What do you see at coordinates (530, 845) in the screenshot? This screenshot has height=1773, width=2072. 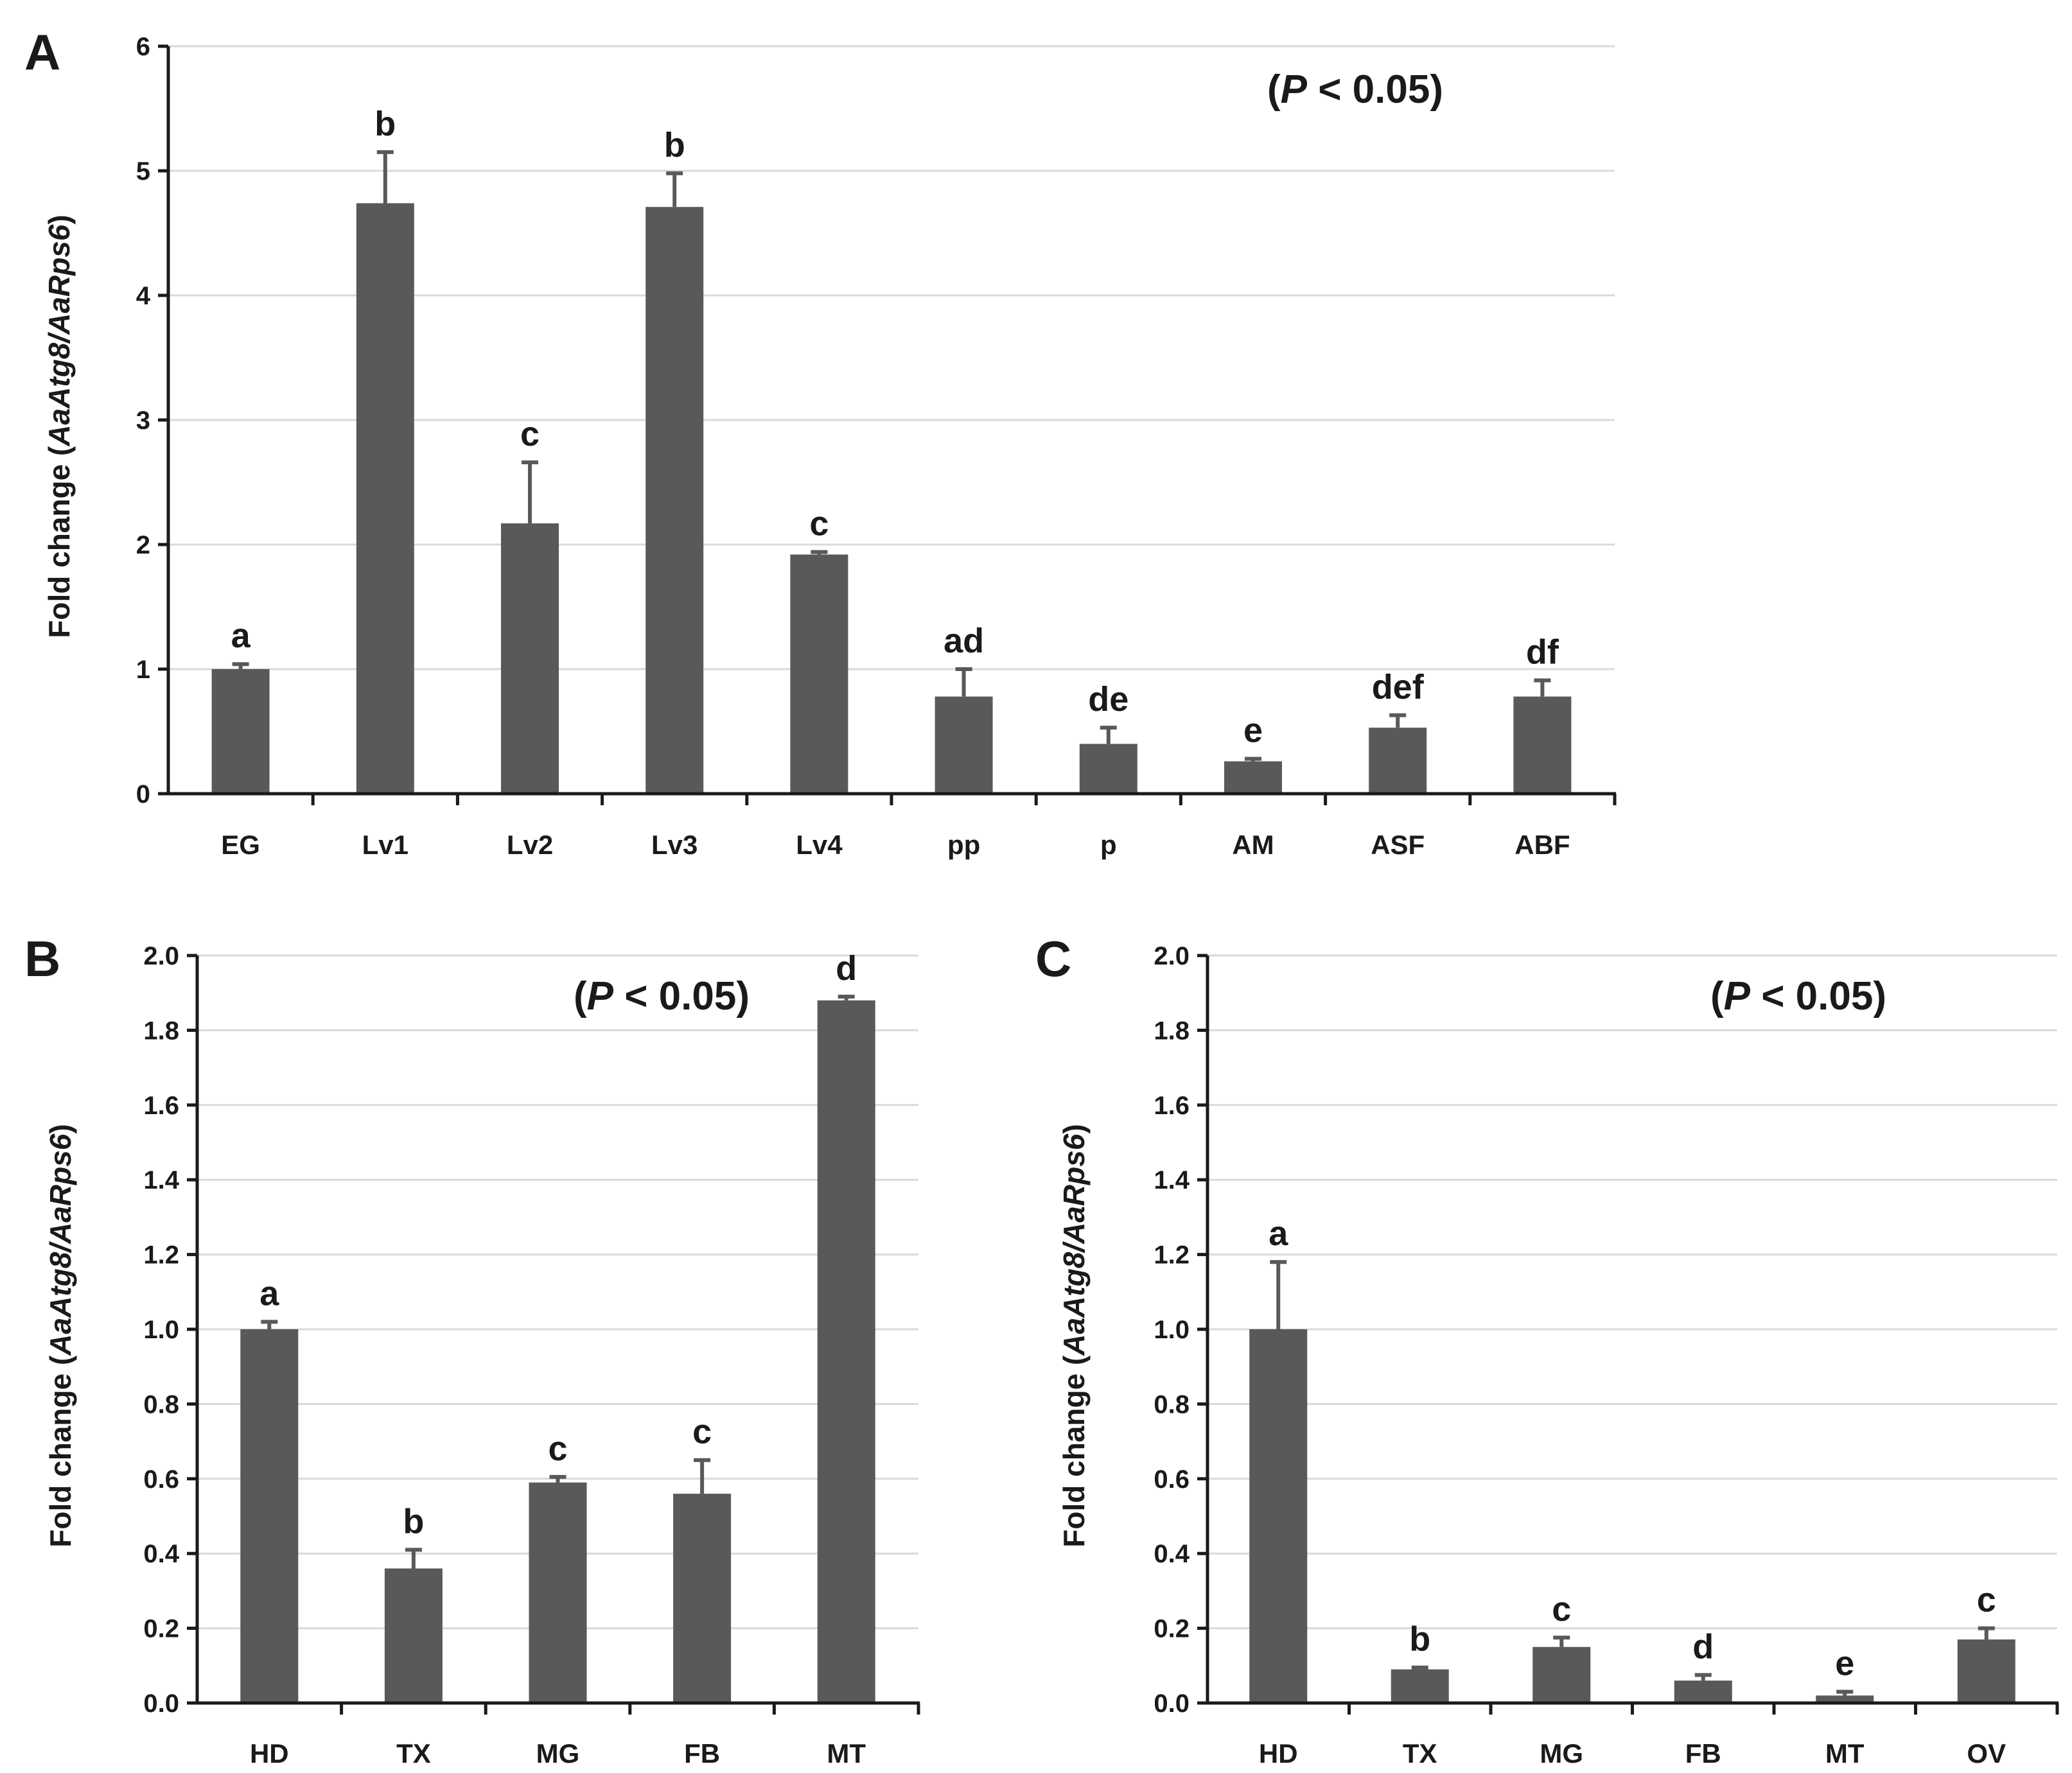 I see `x-tick-label: Lv2` at bounding box center [530, 845].